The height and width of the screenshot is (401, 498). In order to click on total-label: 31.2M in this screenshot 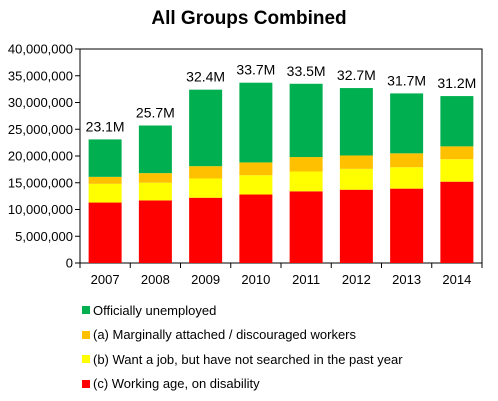, I will do `click(456, 83)`.